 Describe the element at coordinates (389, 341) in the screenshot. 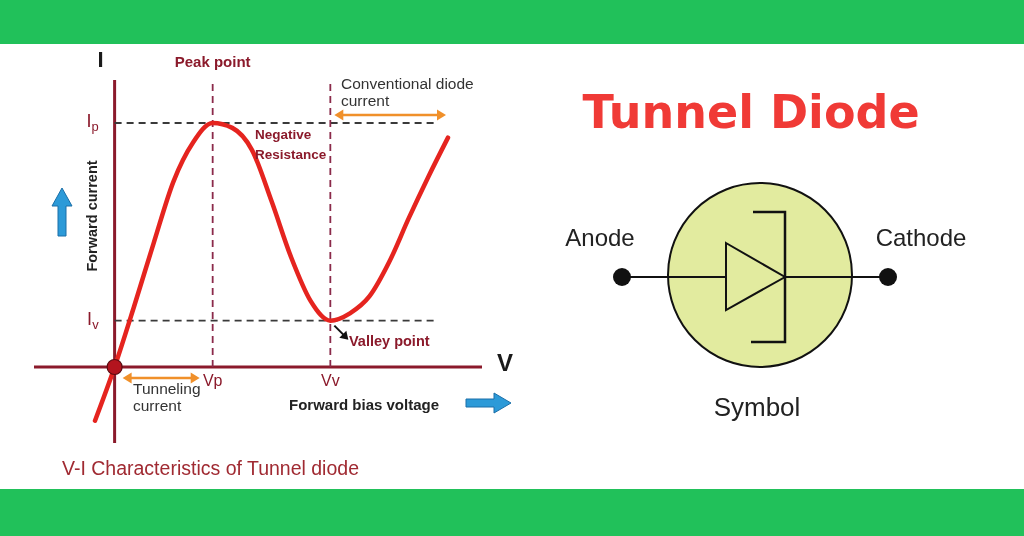

I see `annotation: Valley point` at that location.